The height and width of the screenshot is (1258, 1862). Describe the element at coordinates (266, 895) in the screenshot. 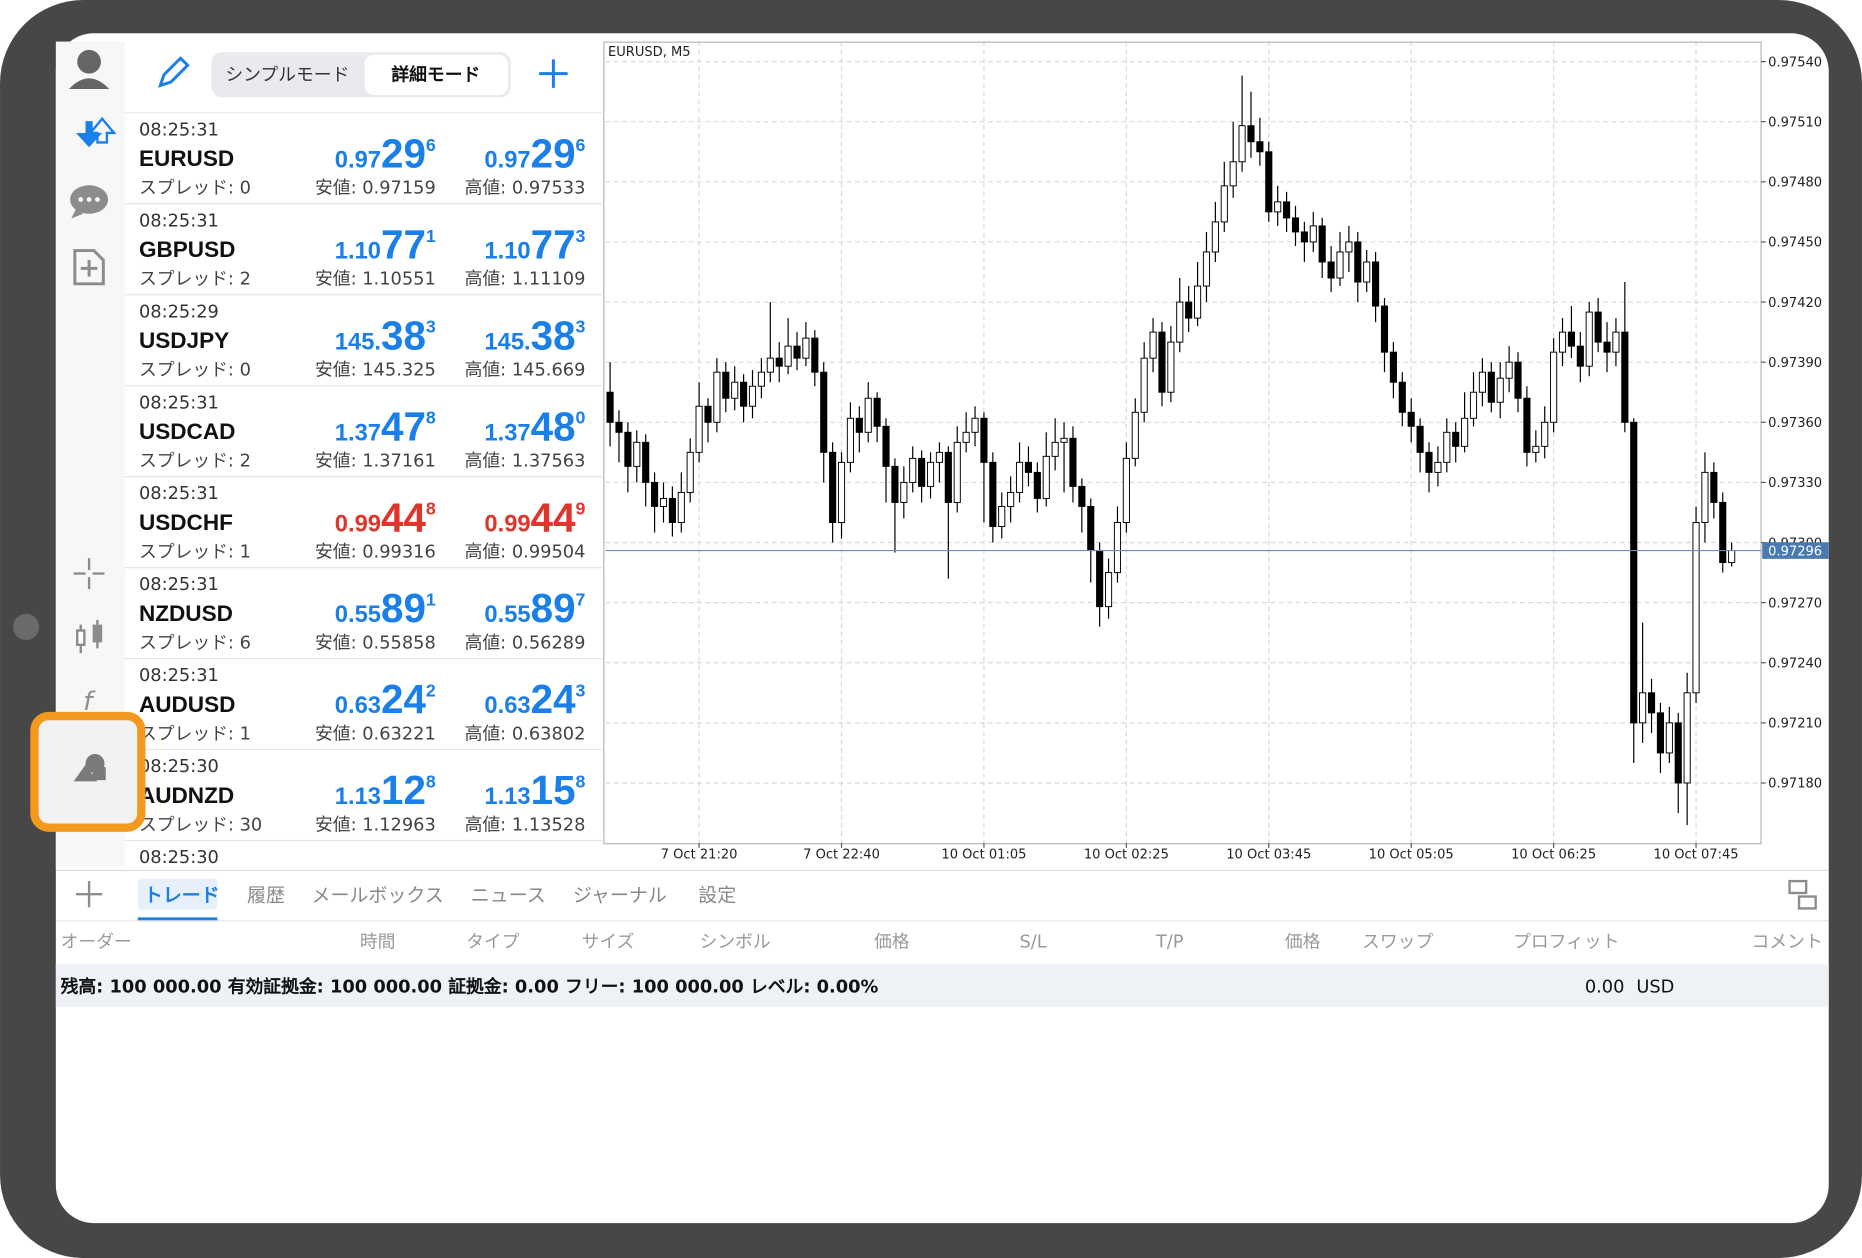

I see `tab: 履歴` at that location.